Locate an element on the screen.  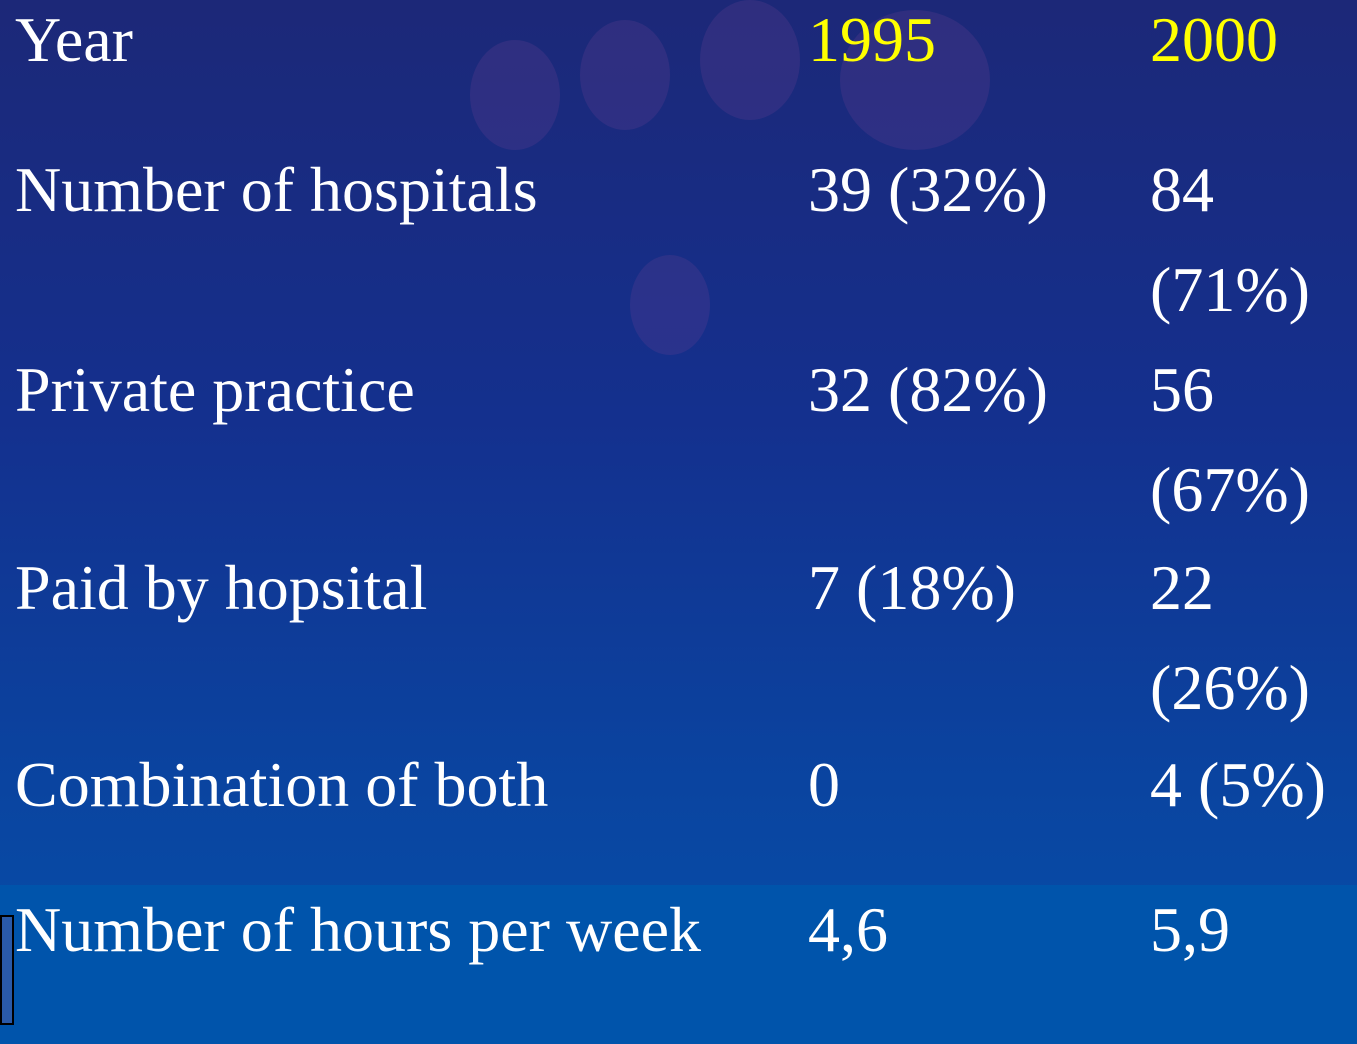
cell: 4,6 is located at coordinates (848, 929).